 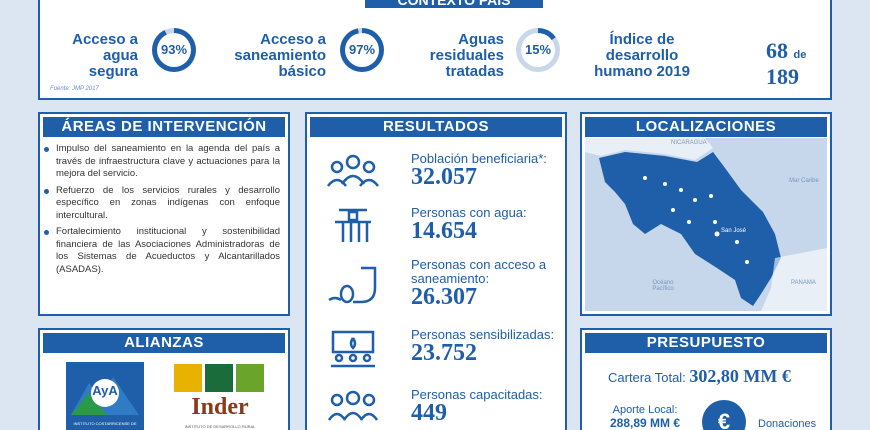 What do you see at coordinates (444, 231) in the screenshot?
I see `result-value-water: 14.654` at bounding box center [444, 231].